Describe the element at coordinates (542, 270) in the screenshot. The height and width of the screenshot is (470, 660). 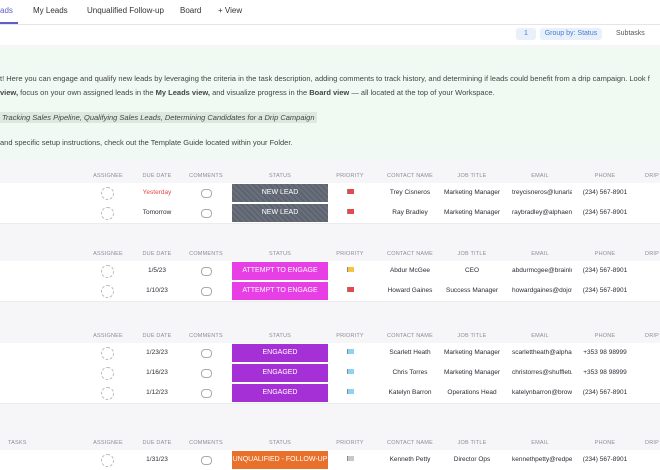
I see `email: abdurmcgee@brainlo` at that location.